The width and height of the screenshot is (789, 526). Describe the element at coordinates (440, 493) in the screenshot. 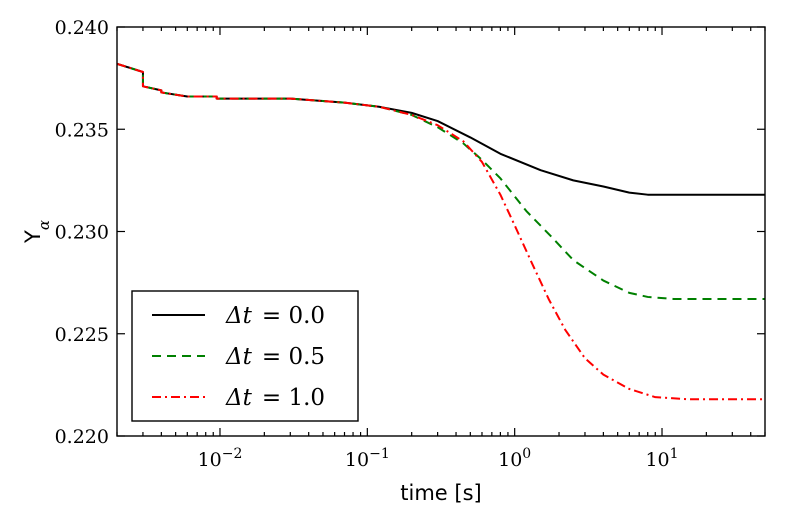

I see `x-axis-label: time [s]` at that location.